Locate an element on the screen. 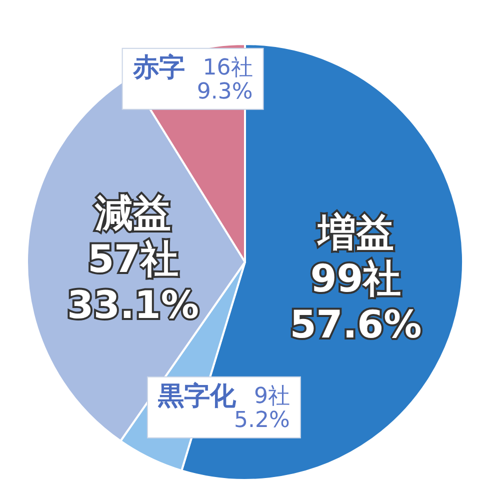 Image resolution: width=482 pixels, height=500 pixels. slice-label: 赤字 is located at coordinates (158, 67).